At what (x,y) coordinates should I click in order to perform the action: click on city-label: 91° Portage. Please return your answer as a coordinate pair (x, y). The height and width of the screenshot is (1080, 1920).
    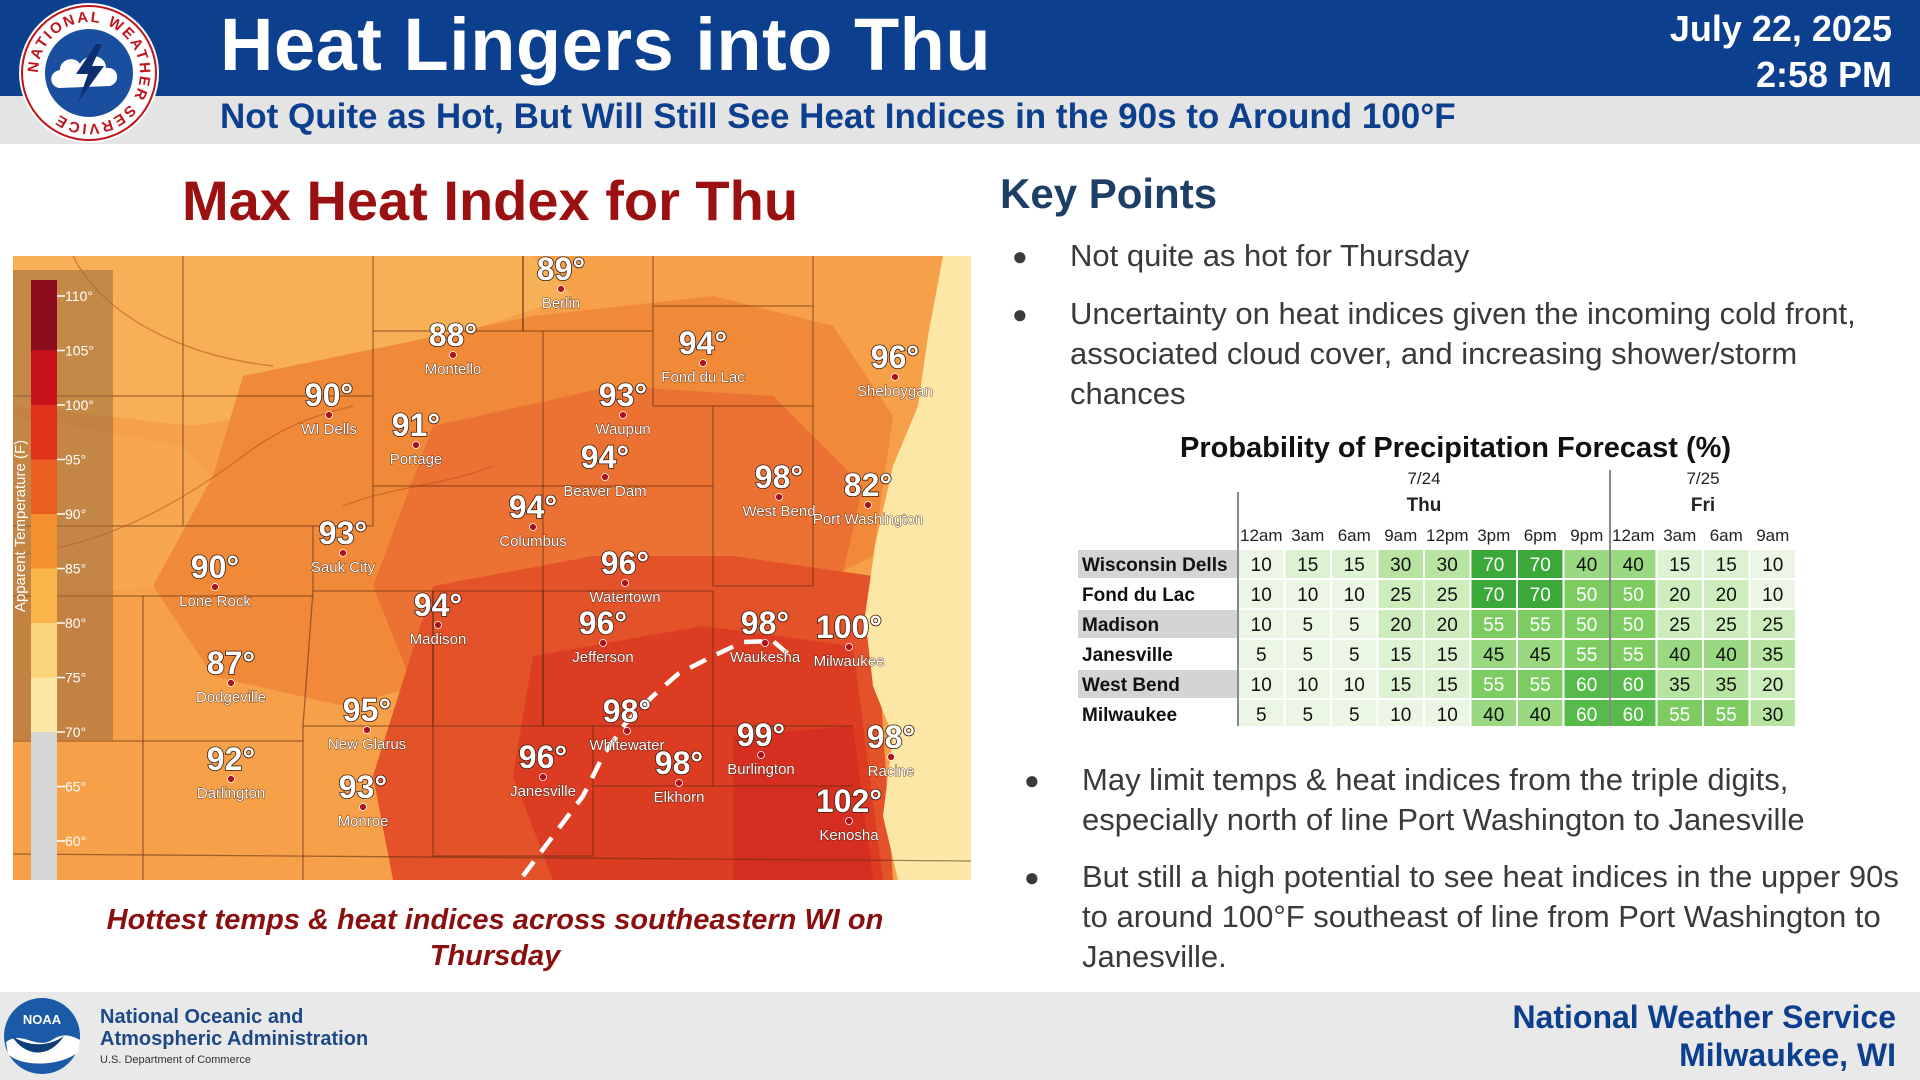
    Looking at the image, I should click on (415, 437).